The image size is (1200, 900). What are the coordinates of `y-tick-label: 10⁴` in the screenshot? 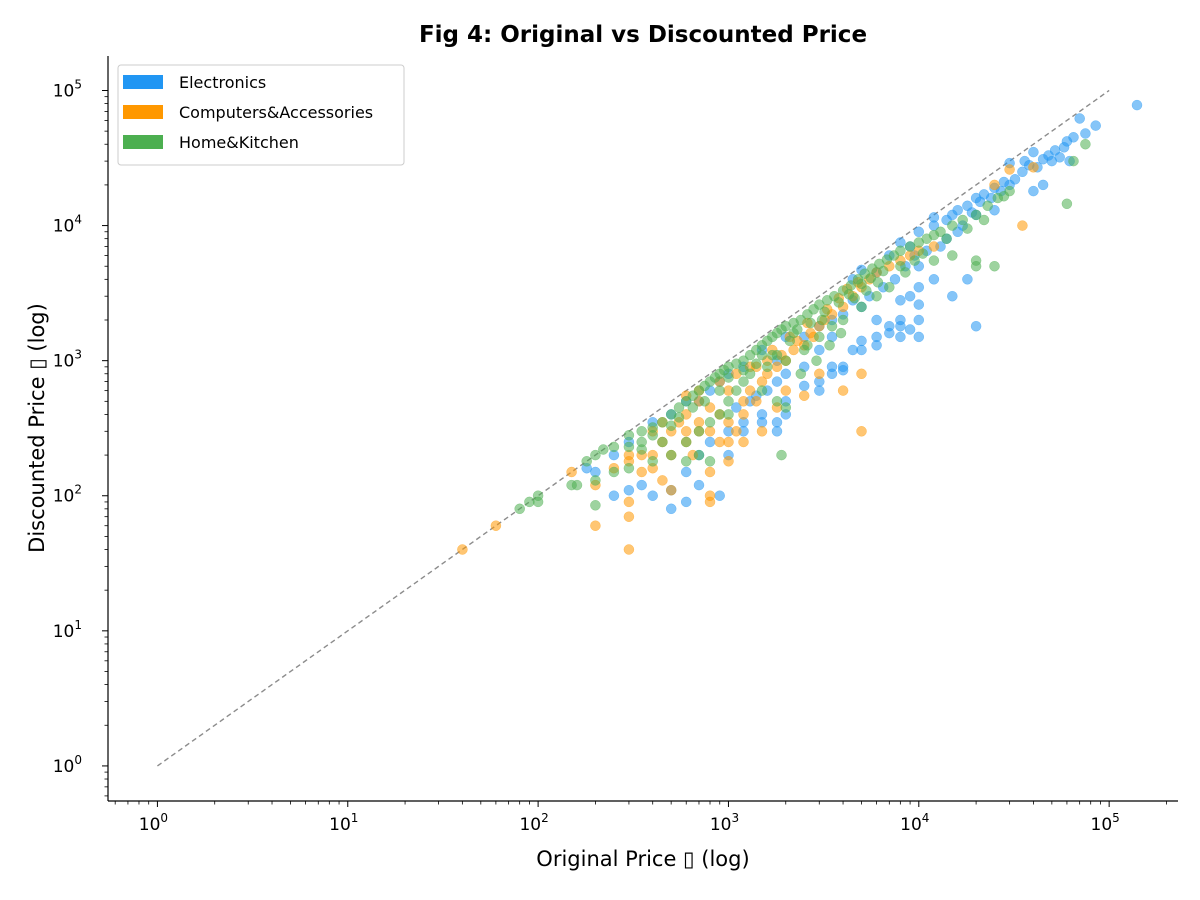 It's located at (67, 225).